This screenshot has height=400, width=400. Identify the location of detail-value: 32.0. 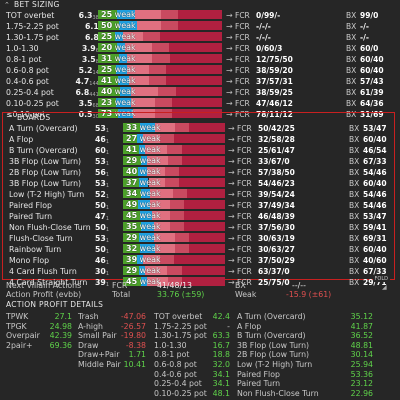
(221, 364).